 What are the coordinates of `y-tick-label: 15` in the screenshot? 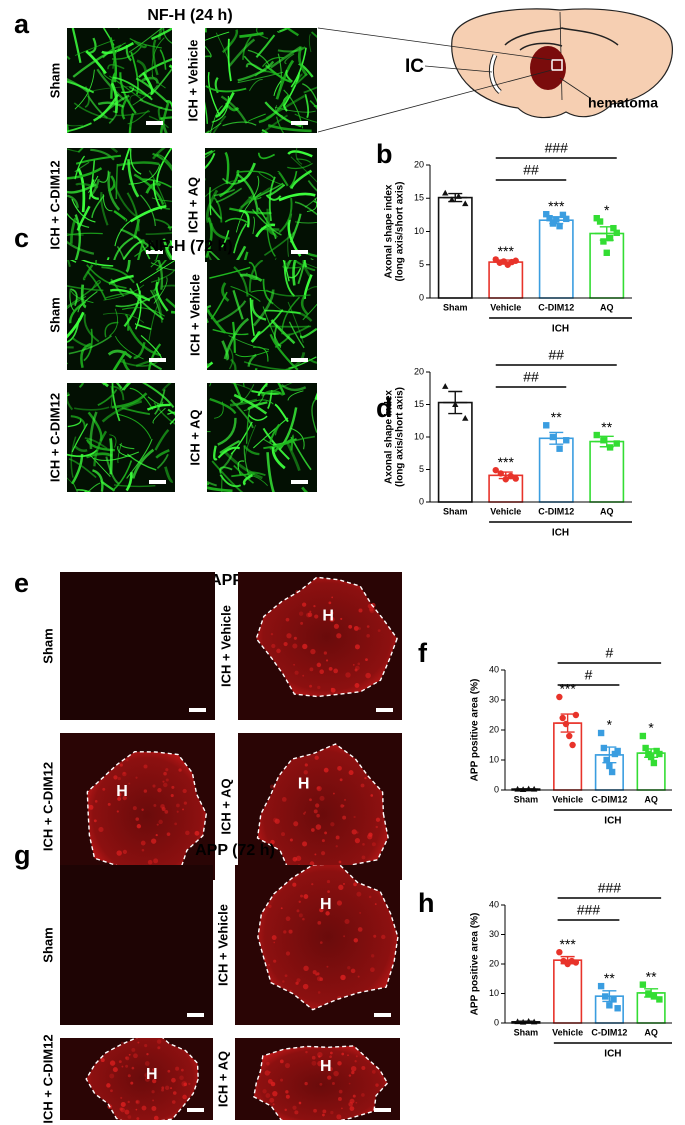 It's located at (419, 198).